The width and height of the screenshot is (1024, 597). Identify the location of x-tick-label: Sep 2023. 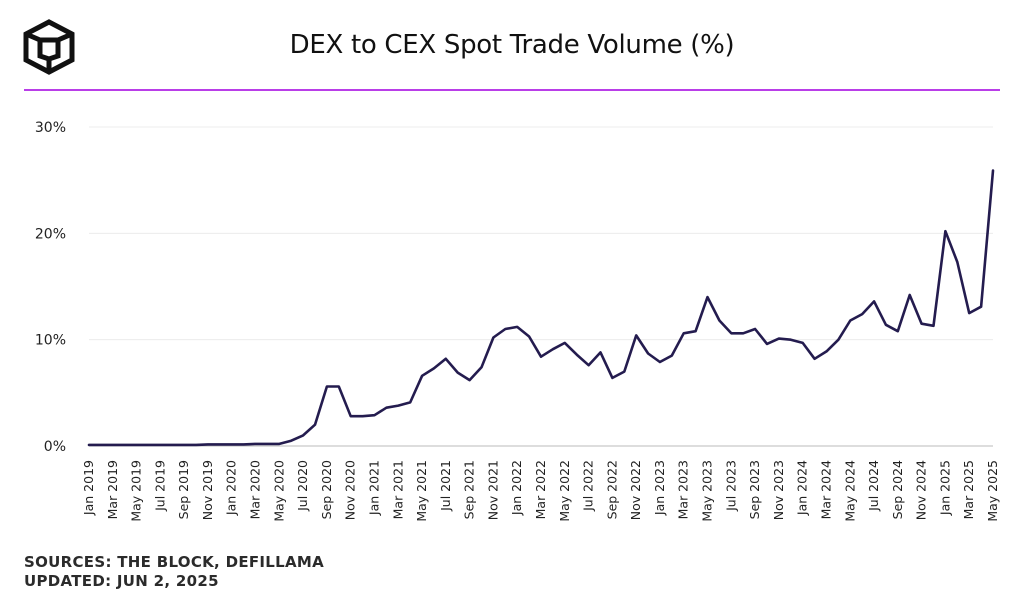
(754, 489).